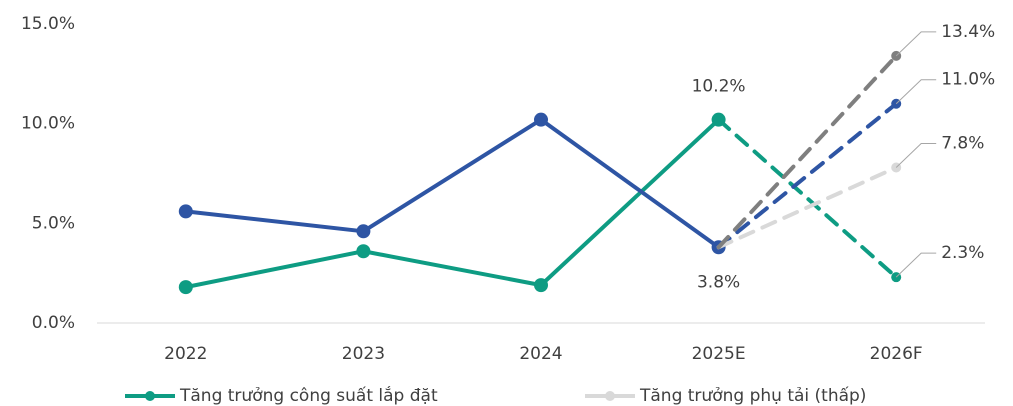 The image size is (1013, 406). What do you see at coordinates (968, 32) in the screenshot?
I see `data-label: 13.4%` at bounding box center [968, 32].